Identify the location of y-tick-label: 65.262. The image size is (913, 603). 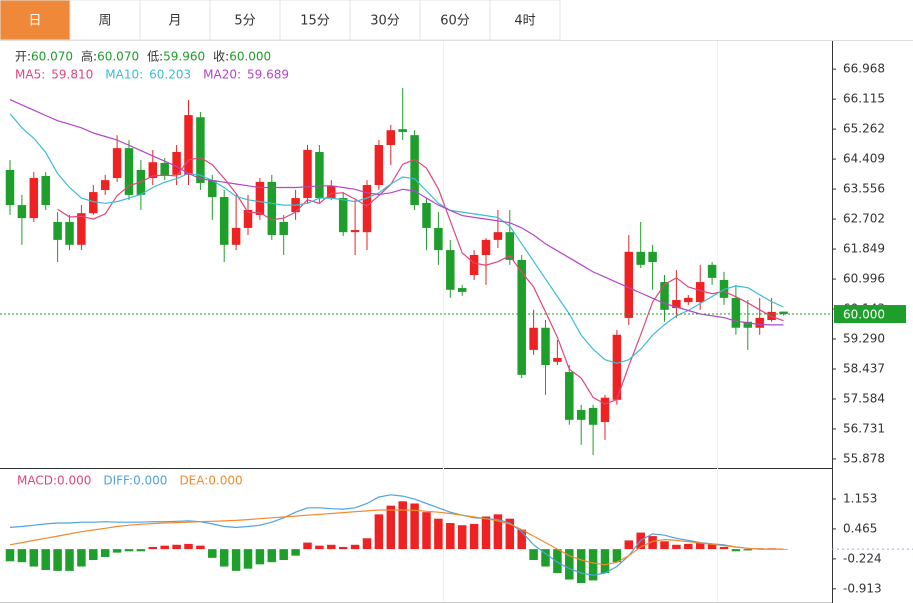
(864, 129).